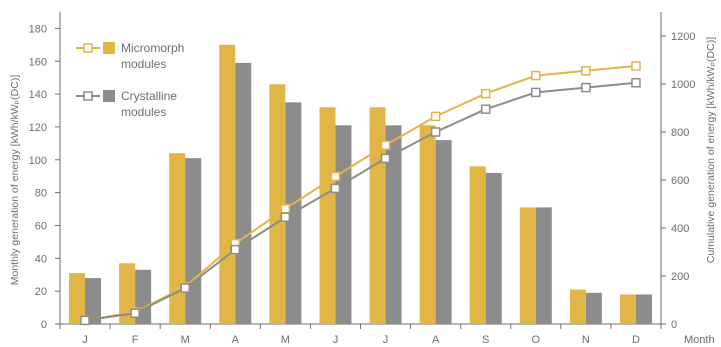 This screenshot has width=721, height=347. What do you see at coordinates (143, 112) in the screenshot?
I see `legend-label-crystalline: modules` at bounding box center [143, 112].